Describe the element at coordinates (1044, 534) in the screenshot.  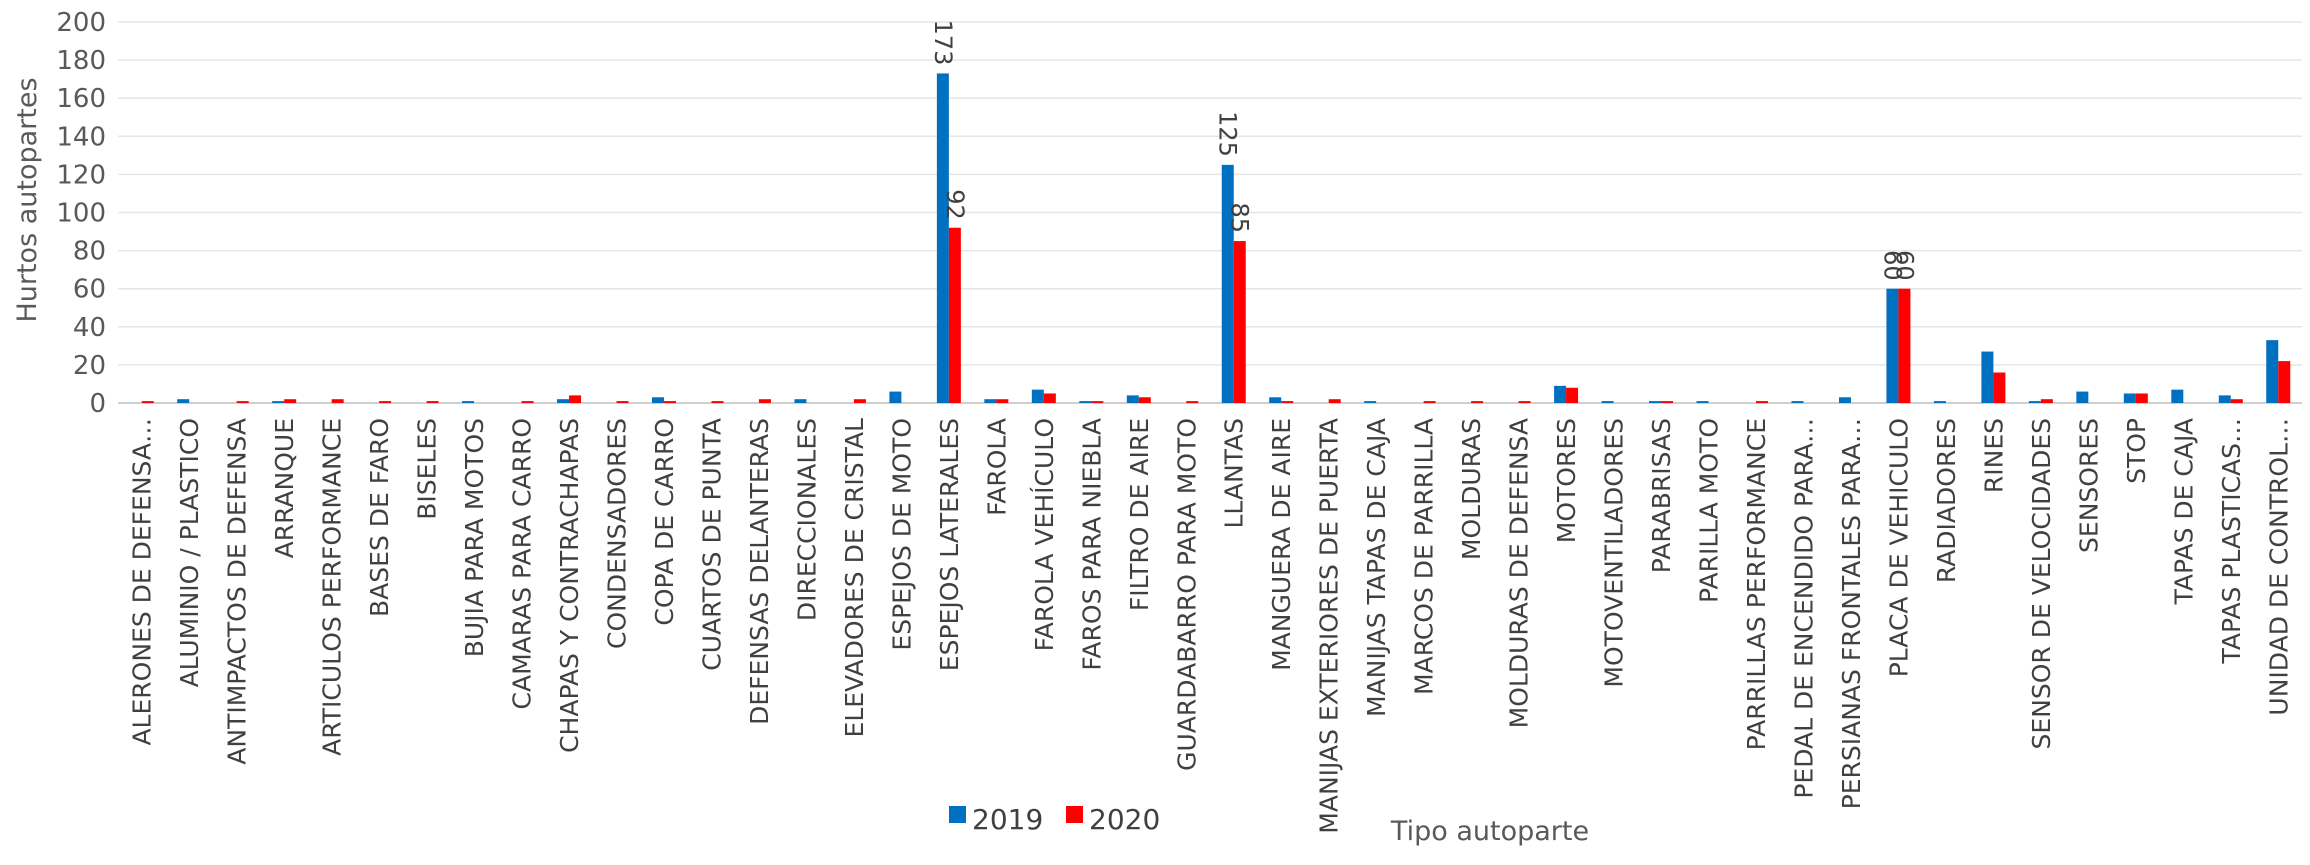
I see `category-label: FAROLA VEHÍCULO` at that location.